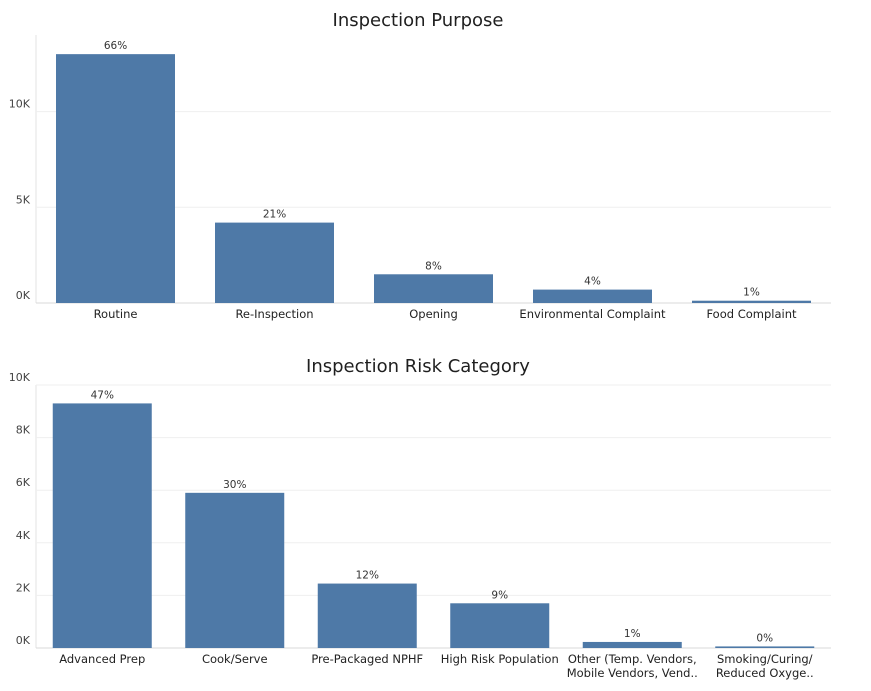 The image size is (871, 691). I want to click on purpose-category-label: Re-Inspection, so click(274, 314).